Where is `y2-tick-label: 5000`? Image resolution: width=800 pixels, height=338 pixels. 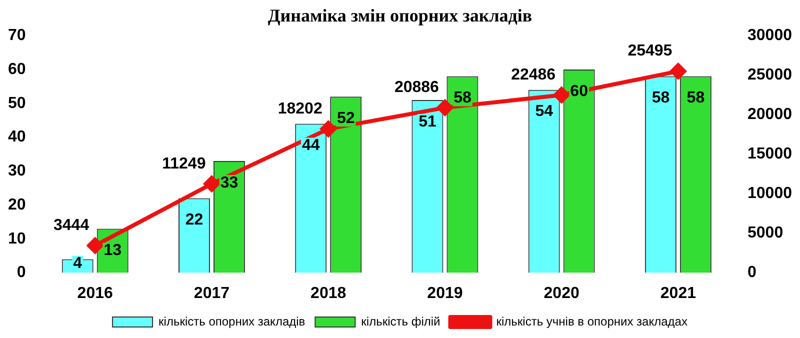
y2-tick-label: 5000 is located at coordinates (766, 233).